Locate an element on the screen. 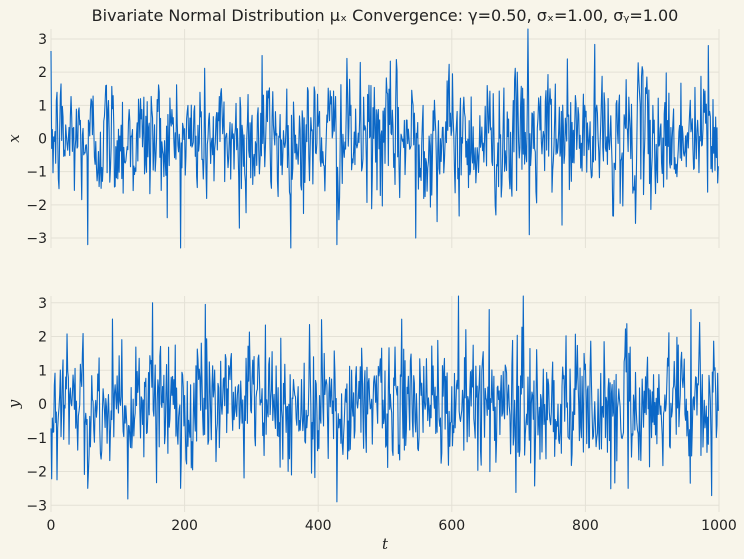  x-tick-label: 200 is located at coordinates (184, 526).